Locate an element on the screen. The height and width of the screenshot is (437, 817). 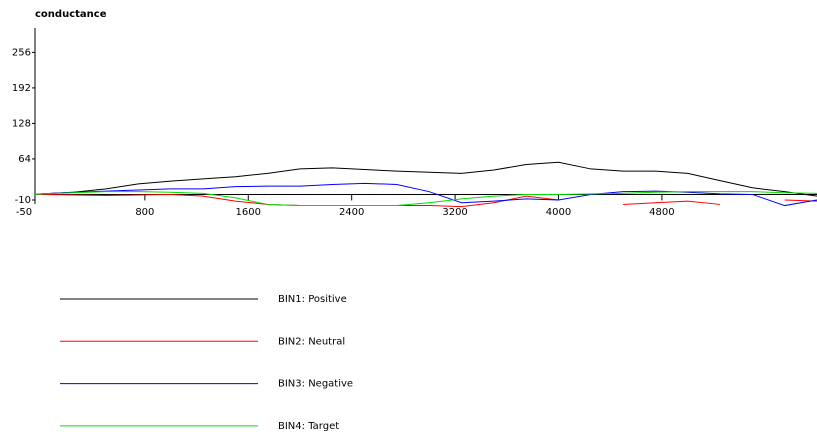
x-tick-label: 800 is located at coordinates (144, 212).